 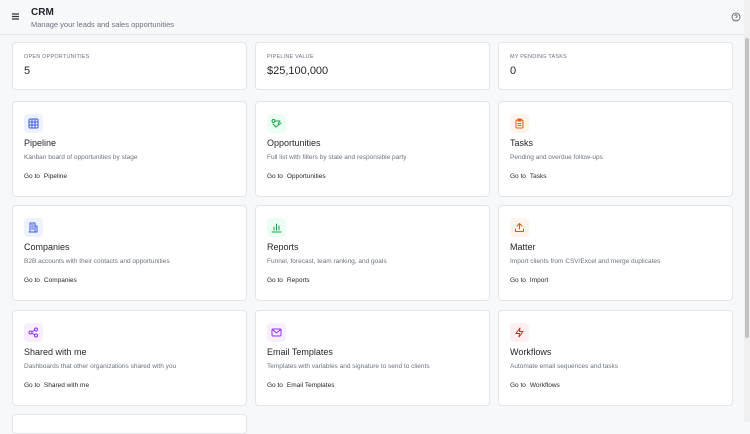 What do you see at coordinates (42, 12) in the screenshot?
I see `page-title: CRM` at bounding box center [42, 12].